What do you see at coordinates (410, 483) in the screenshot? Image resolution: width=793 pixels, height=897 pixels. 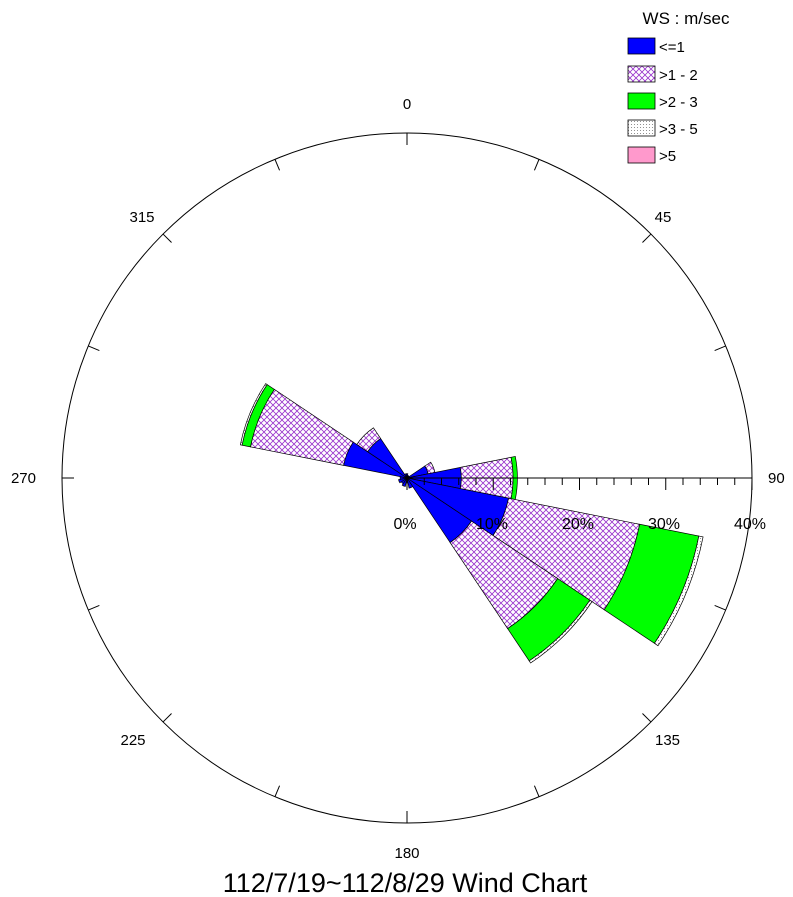 I see `wind-sector-dir7-speed0` at bounding box center [410, 483].